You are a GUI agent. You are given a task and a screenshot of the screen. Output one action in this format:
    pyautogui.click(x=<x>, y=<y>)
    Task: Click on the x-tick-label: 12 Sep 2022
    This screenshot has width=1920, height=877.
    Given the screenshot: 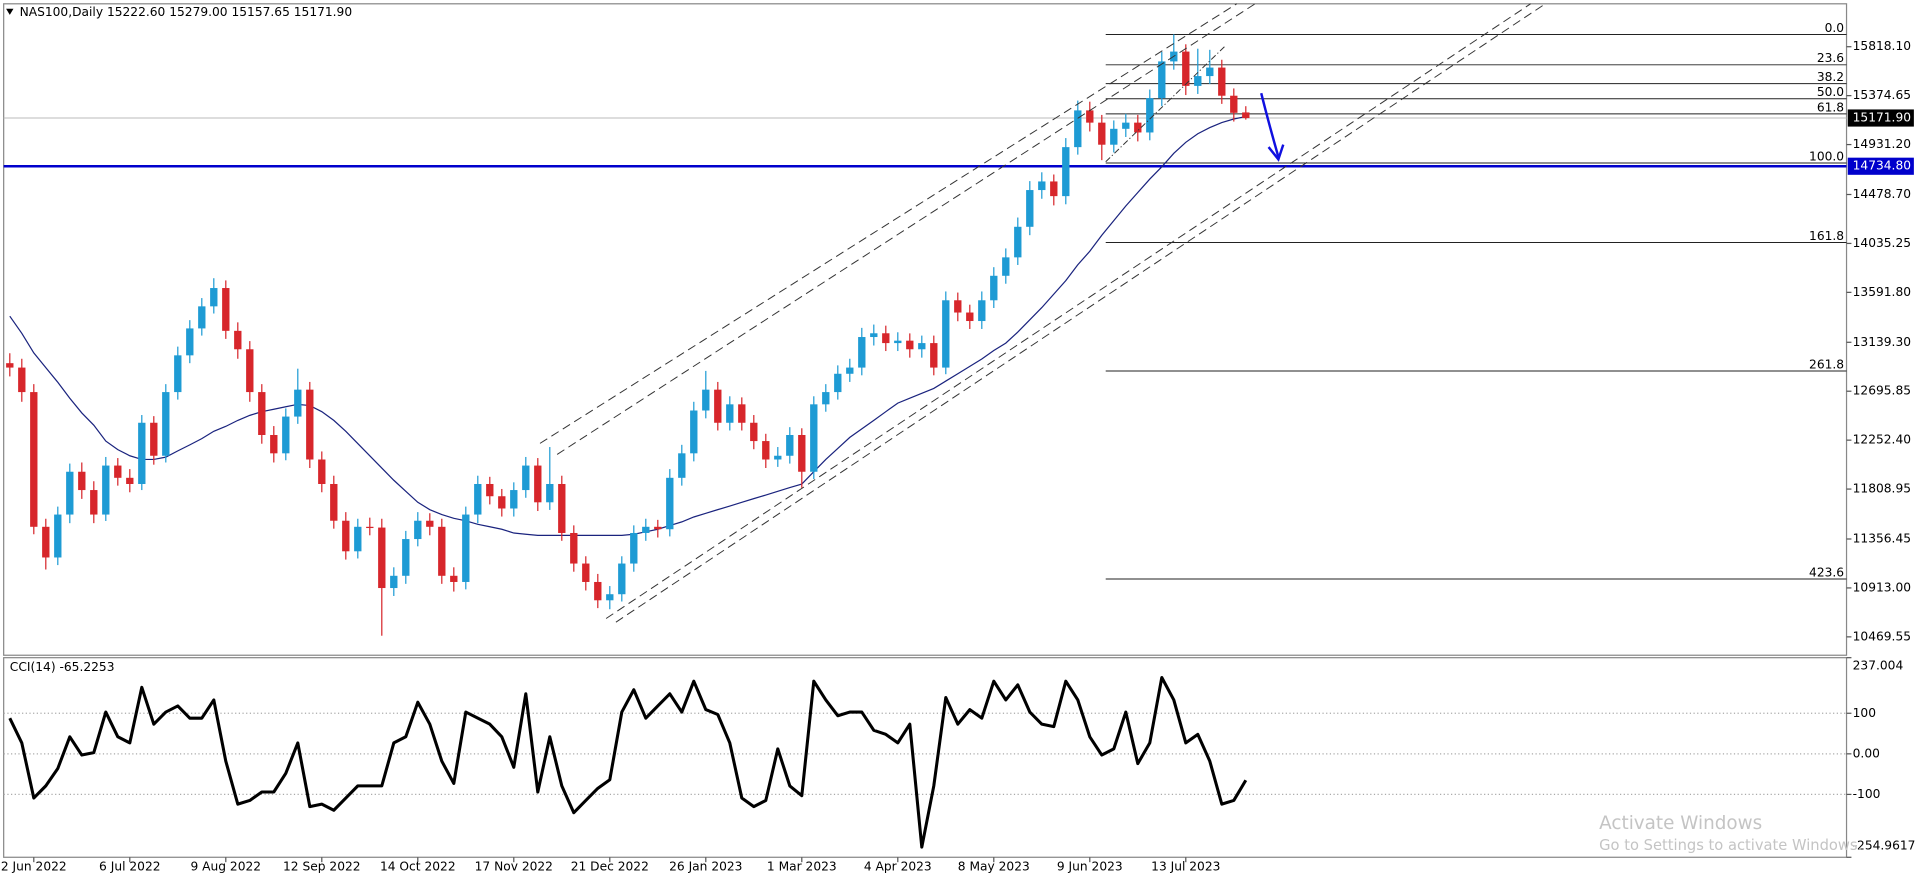 What is the action you would take?
    pyautogui.click(x=322, y=867)
    